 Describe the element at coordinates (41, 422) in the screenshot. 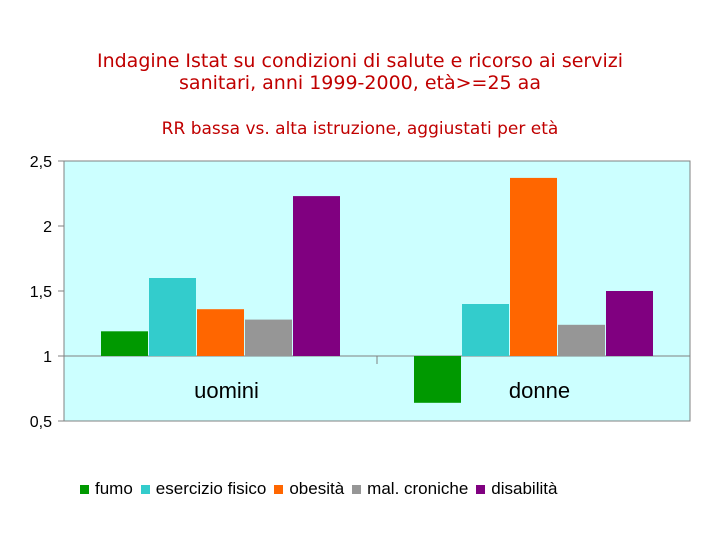

I see `y-tick-label: 0,5` at that location.